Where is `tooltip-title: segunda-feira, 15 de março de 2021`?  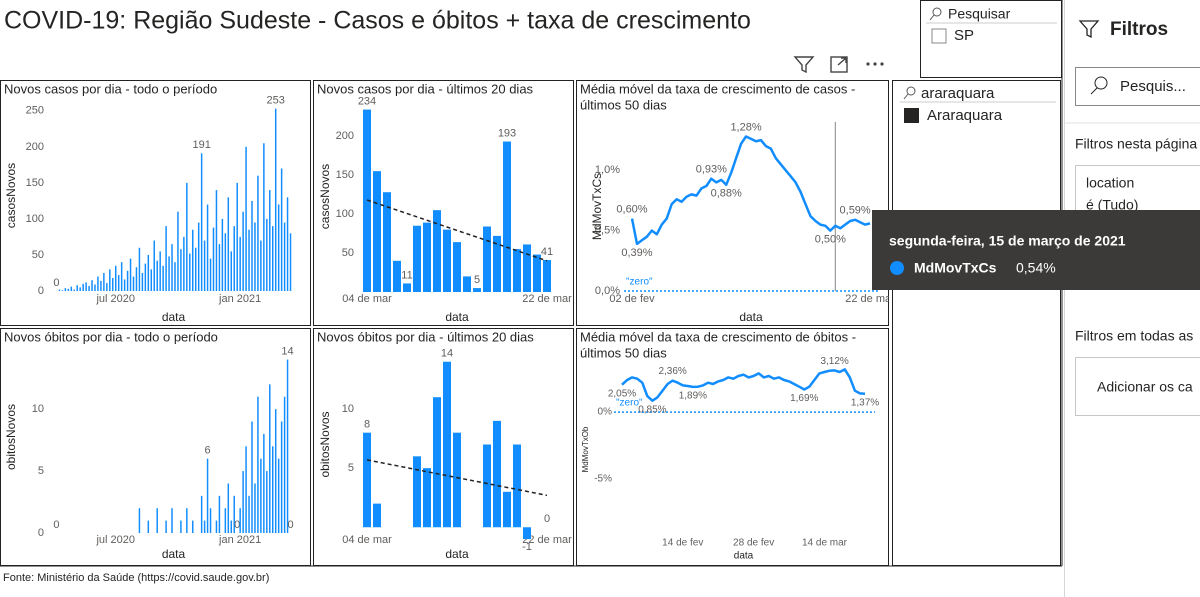 tooltip-title: segunda-feira, 15 de março de 2021 is located at coordinates (1007, 241).